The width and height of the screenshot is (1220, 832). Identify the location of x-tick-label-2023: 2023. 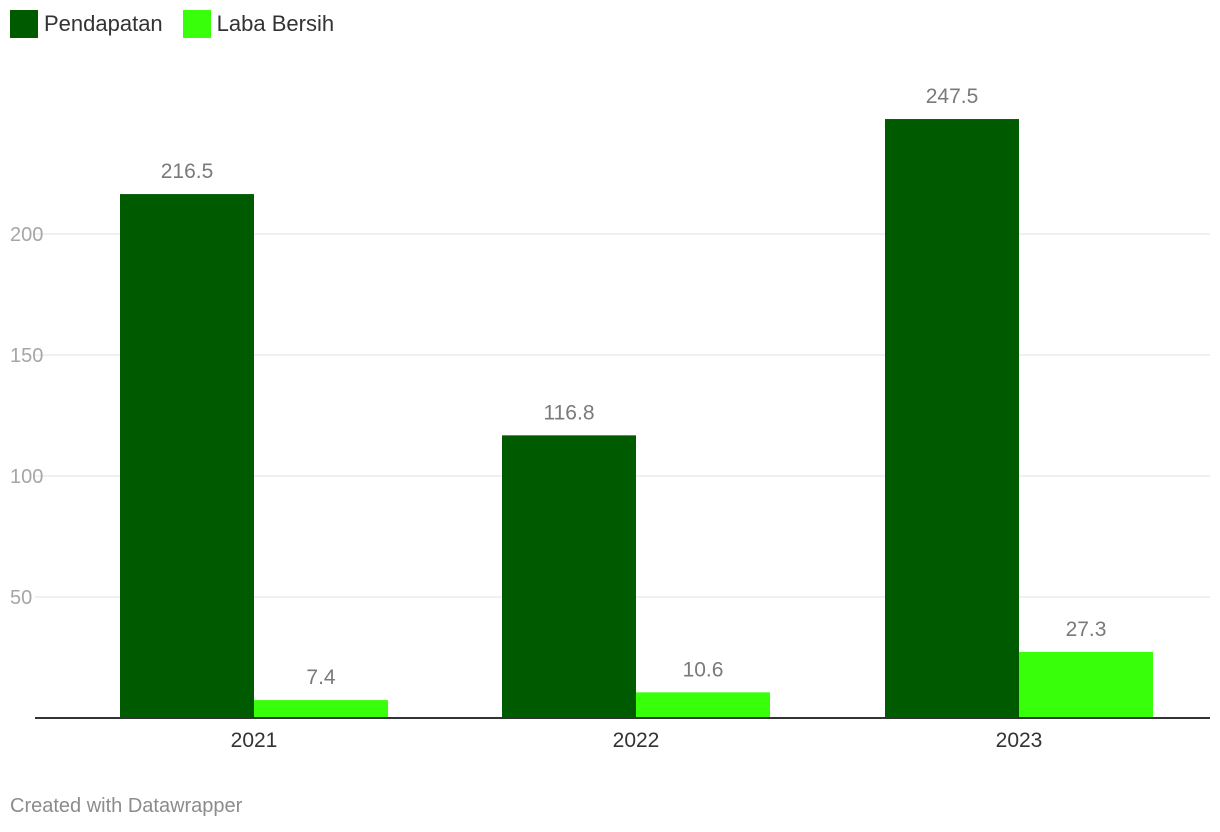
(1019, 740).